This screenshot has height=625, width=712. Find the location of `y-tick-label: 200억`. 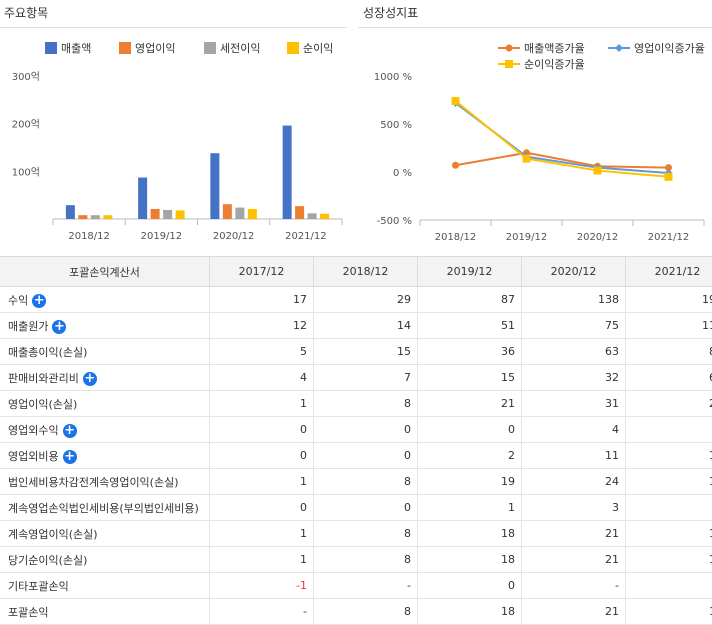

y-tick-label: 200억 is located at coordinates (26, 125).